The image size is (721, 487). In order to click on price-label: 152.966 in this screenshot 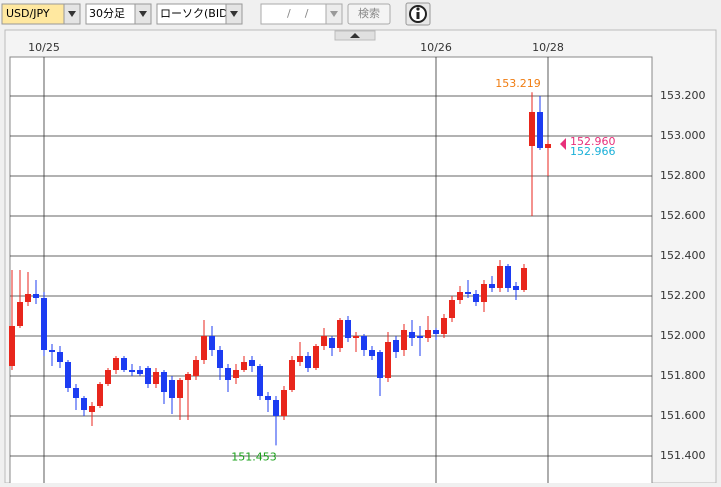, I will do `click(593, 151)`.